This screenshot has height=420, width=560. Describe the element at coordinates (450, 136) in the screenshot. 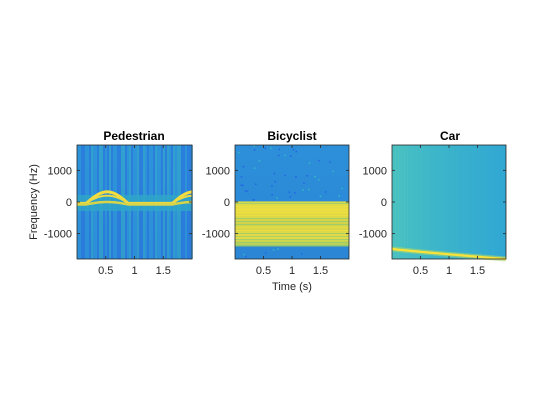

I see `chart-title: Car` at that location.